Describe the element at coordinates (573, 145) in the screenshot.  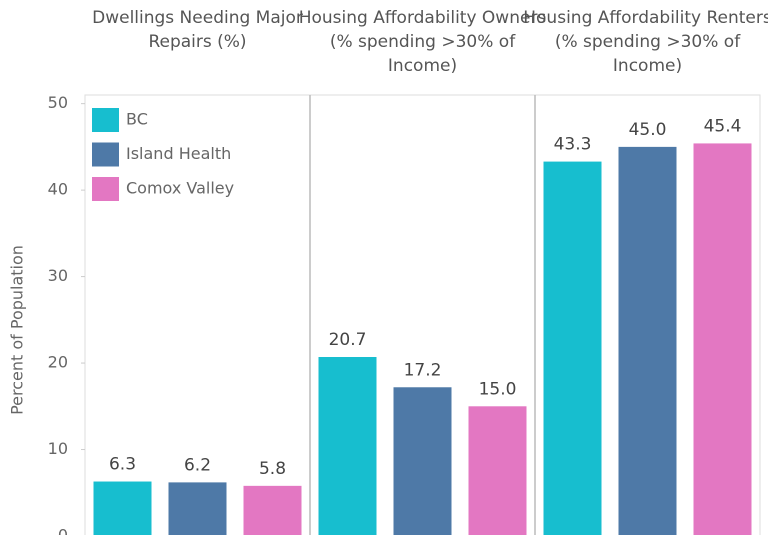
I see `value-label: 43.3` at that location.